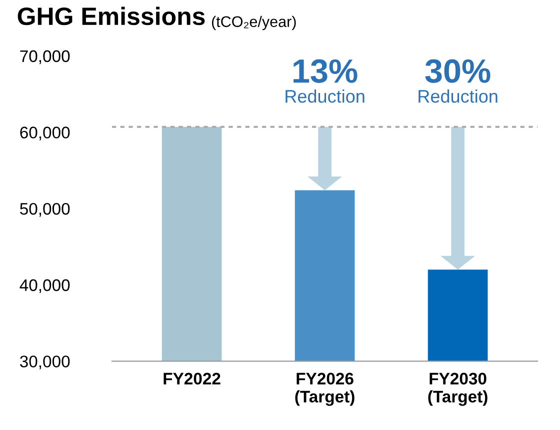 This screenshot has height=430, width=560. Describe the element at coordinates (111, 16) in the screenshot. I see `chart-title: GHG Emissions` at that location.